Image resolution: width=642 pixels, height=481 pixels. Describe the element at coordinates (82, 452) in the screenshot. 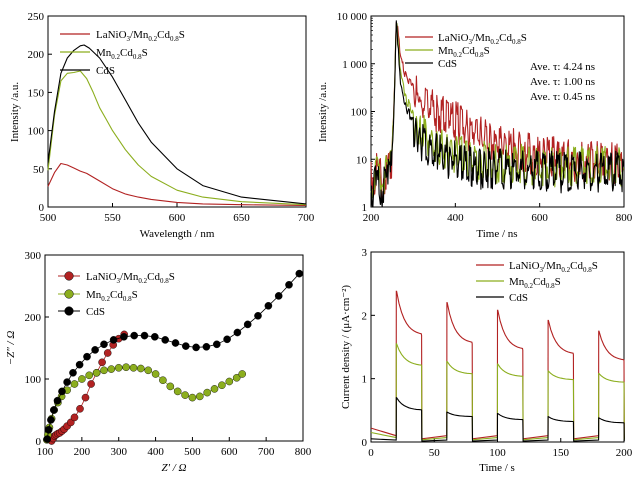

I see `x-tick-label: 200` at that location.